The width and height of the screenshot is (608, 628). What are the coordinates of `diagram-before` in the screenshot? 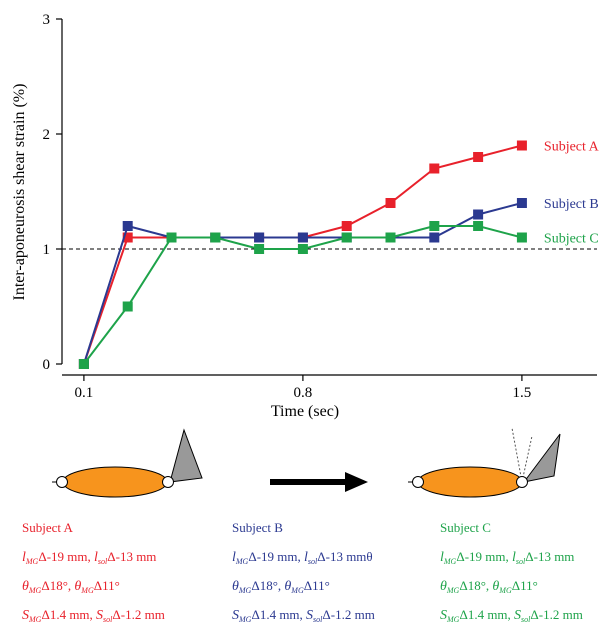 It's located at (127, 463).